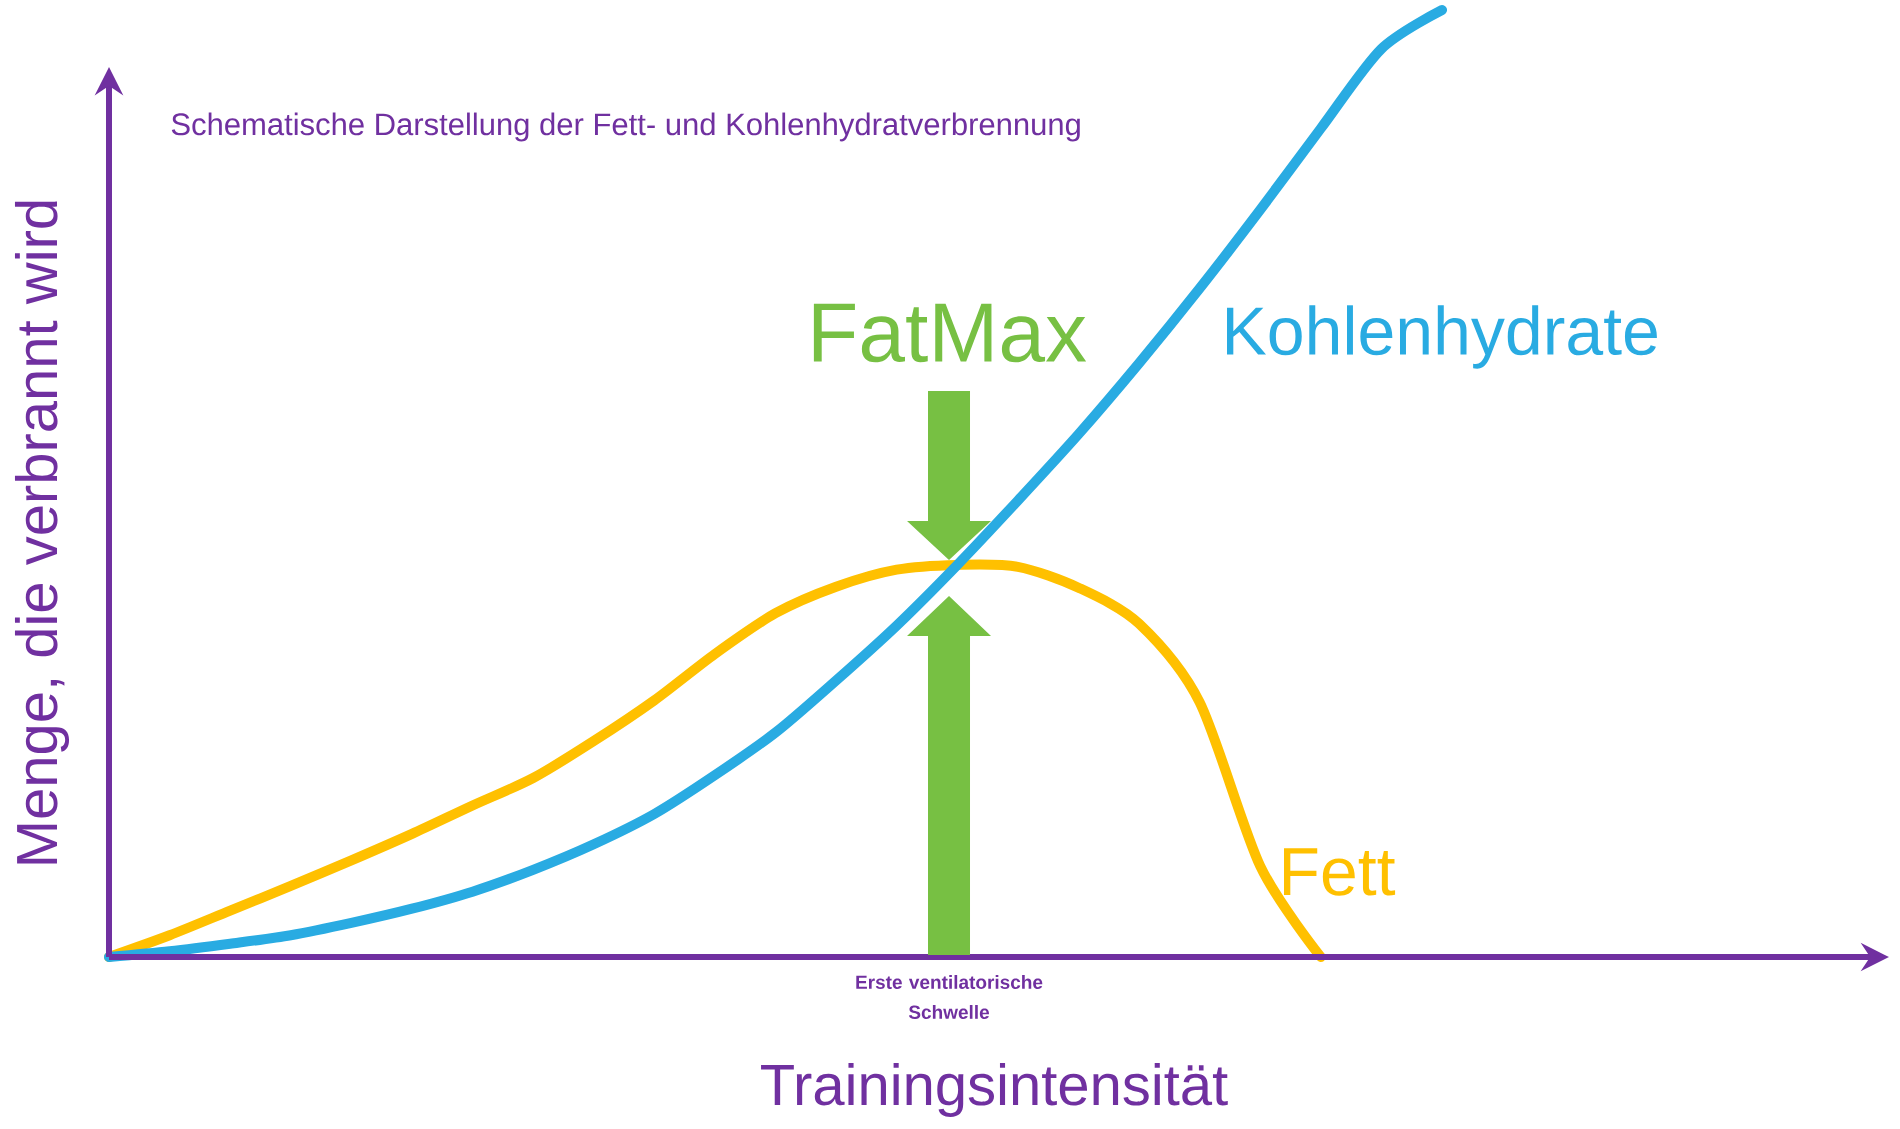 The height and width of the screenshot is (1129, 1900). What do you see at coordinates (950, 333) in the screenshot?
I see `annotation: FatMax` at bounding box center [950, 333].